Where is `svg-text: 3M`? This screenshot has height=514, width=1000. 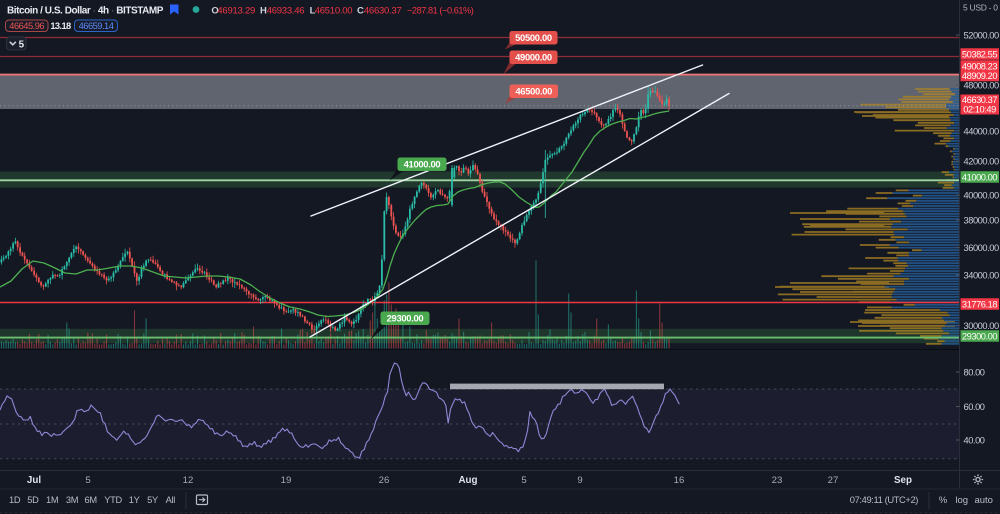 svg-text: 3M is located at coordinates (72, 500).